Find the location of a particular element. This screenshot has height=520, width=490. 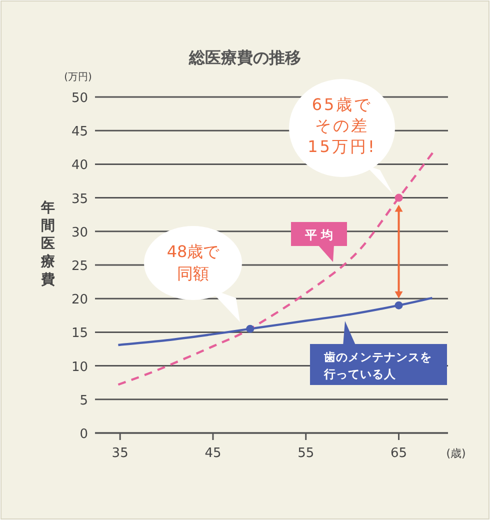

annotation: 15万円! is located at coordinates (342, 146).